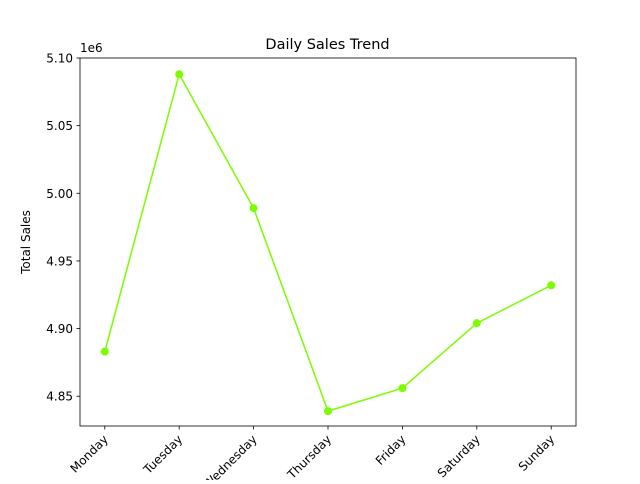  What do you see at coordinates (309, 456) in the screenshot?
I see `x-tick-label: Thursday` at bounding box center [309, 456].